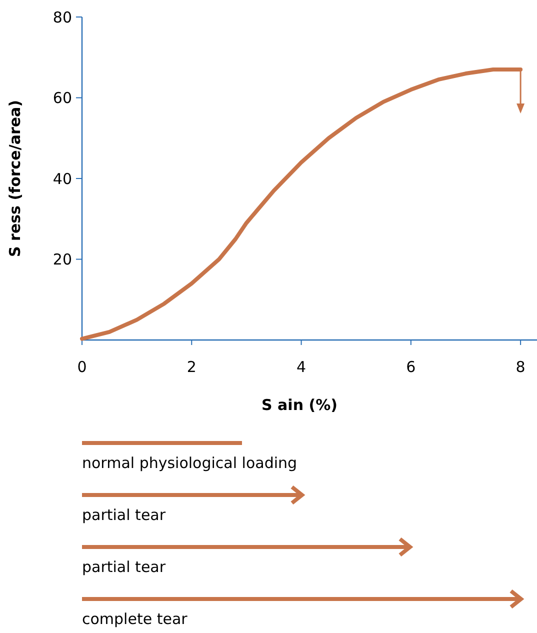  Describe the element at coordinates (191, 367) in the screenshot. I see `x-tick-label: 2` at that location.